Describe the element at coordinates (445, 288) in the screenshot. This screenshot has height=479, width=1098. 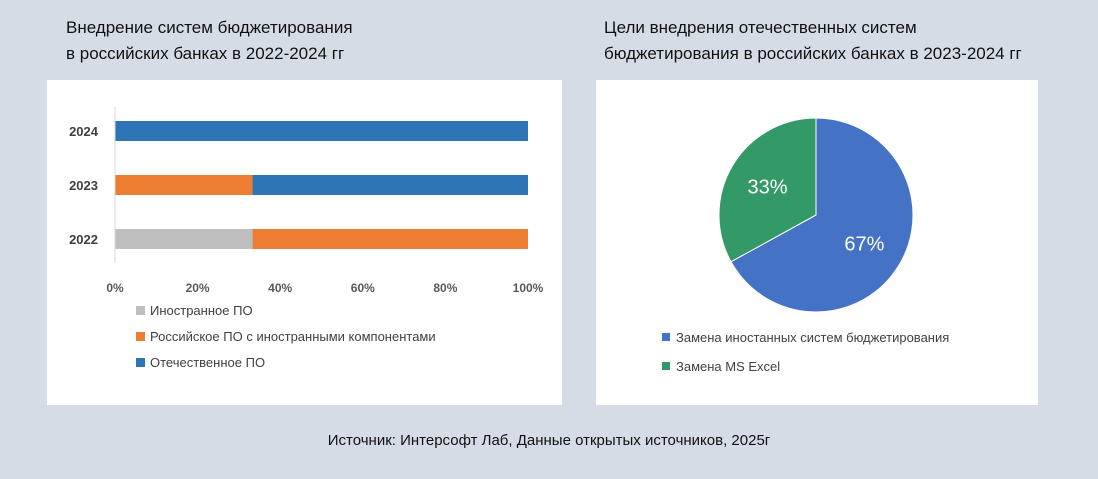
I see `x-tick-label: 80%` at that location.